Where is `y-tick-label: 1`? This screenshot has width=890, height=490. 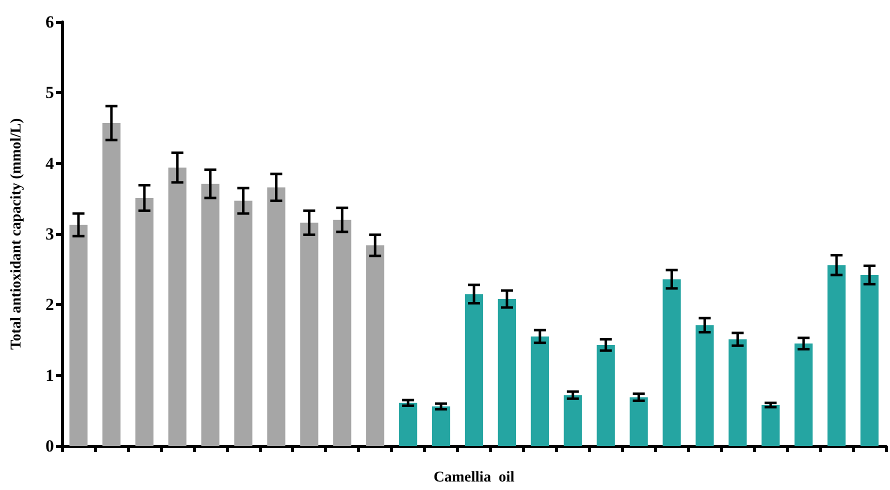
y-tick-label: 1 is located at coordinates (50, 375).